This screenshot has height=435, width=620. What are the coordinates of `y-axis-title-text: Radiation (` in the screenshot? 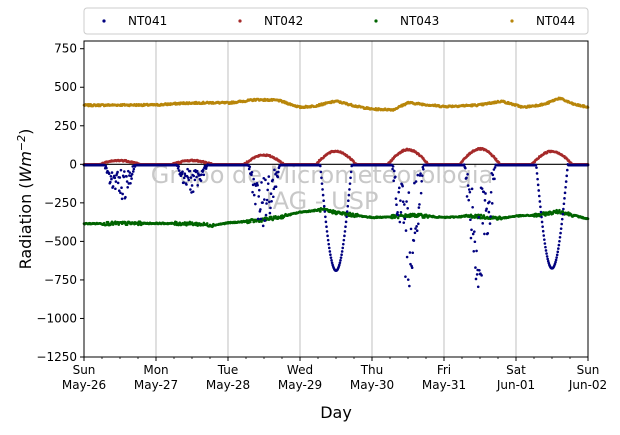 It's located at (25, 225).